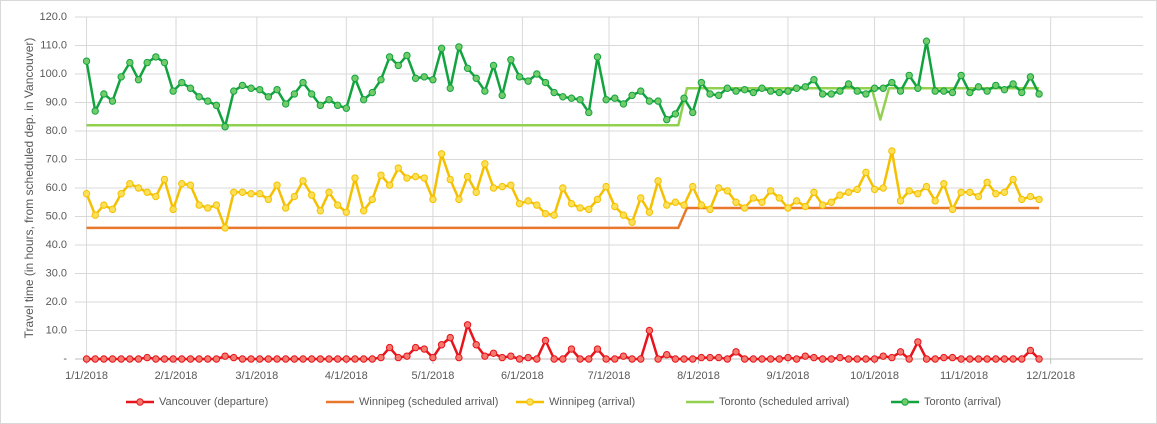 This screenshot has height=424, width=1157. What do you see at coordinates (53, 74) in the screenshot?
I see `y-tick-label: 100.0` at bounding box center [53, 74].